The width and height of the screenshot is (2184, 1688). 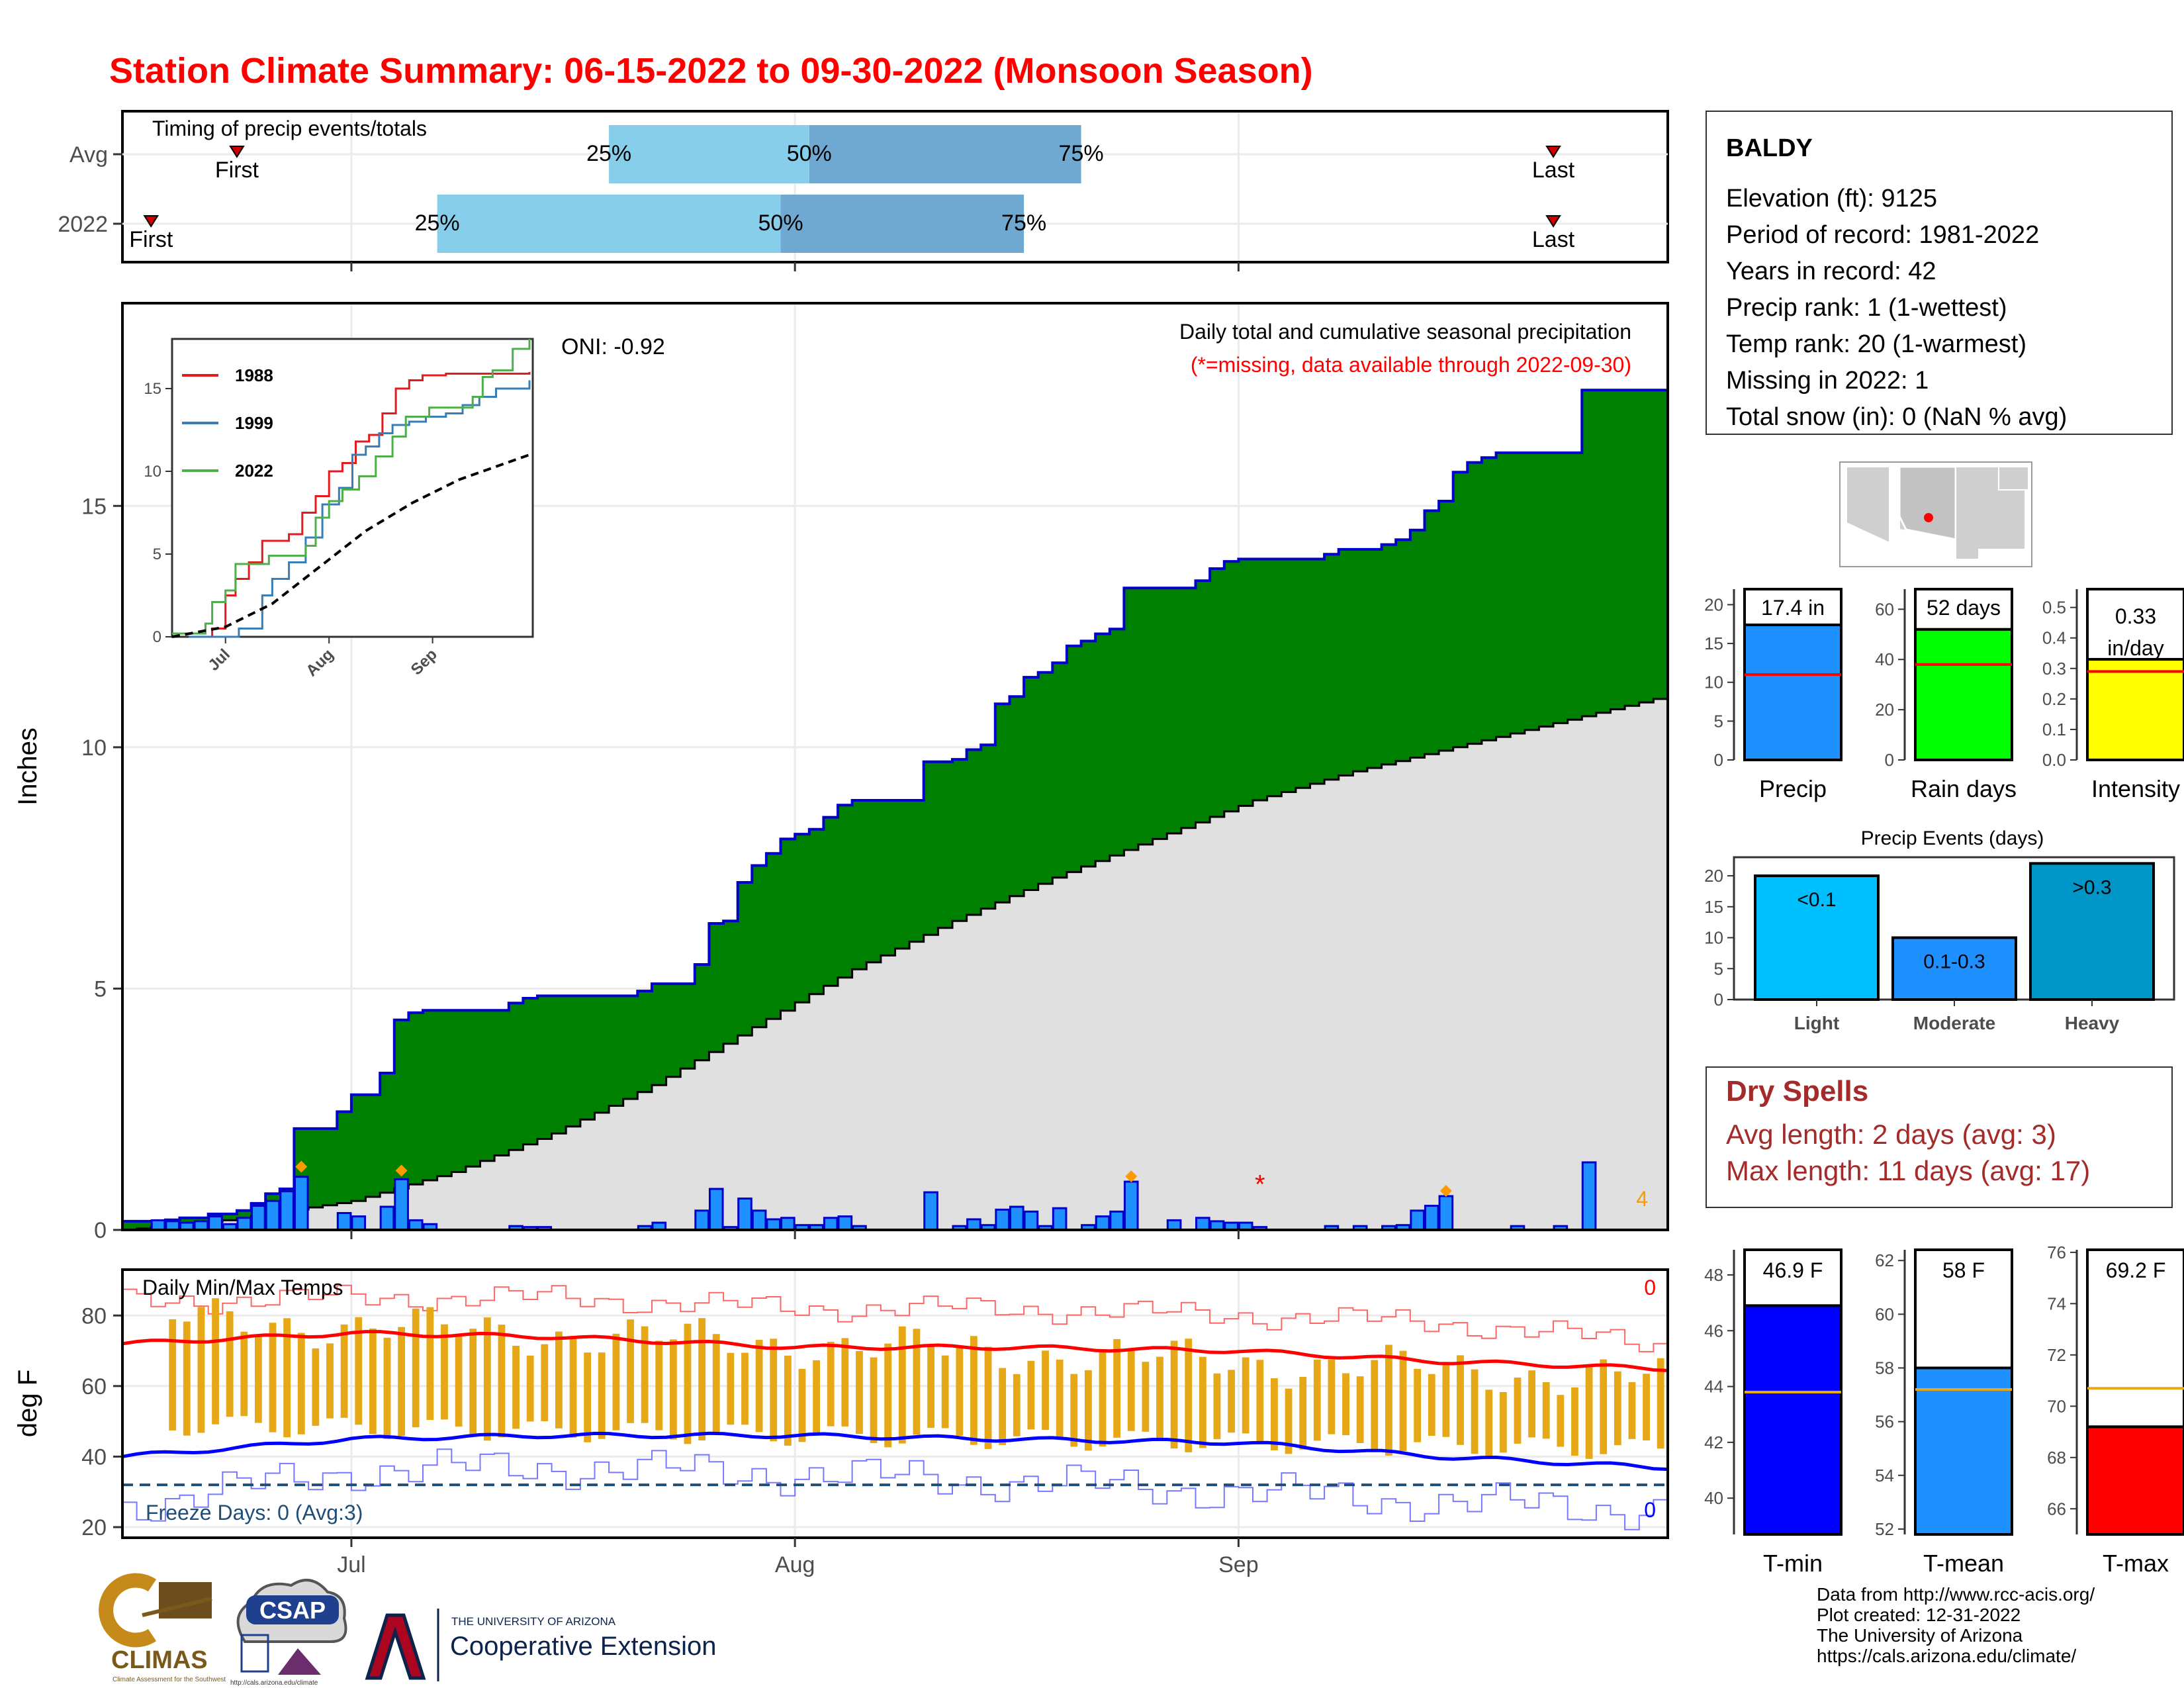 I want to click on inset-series-line-1988, so click(x=360, y=505).